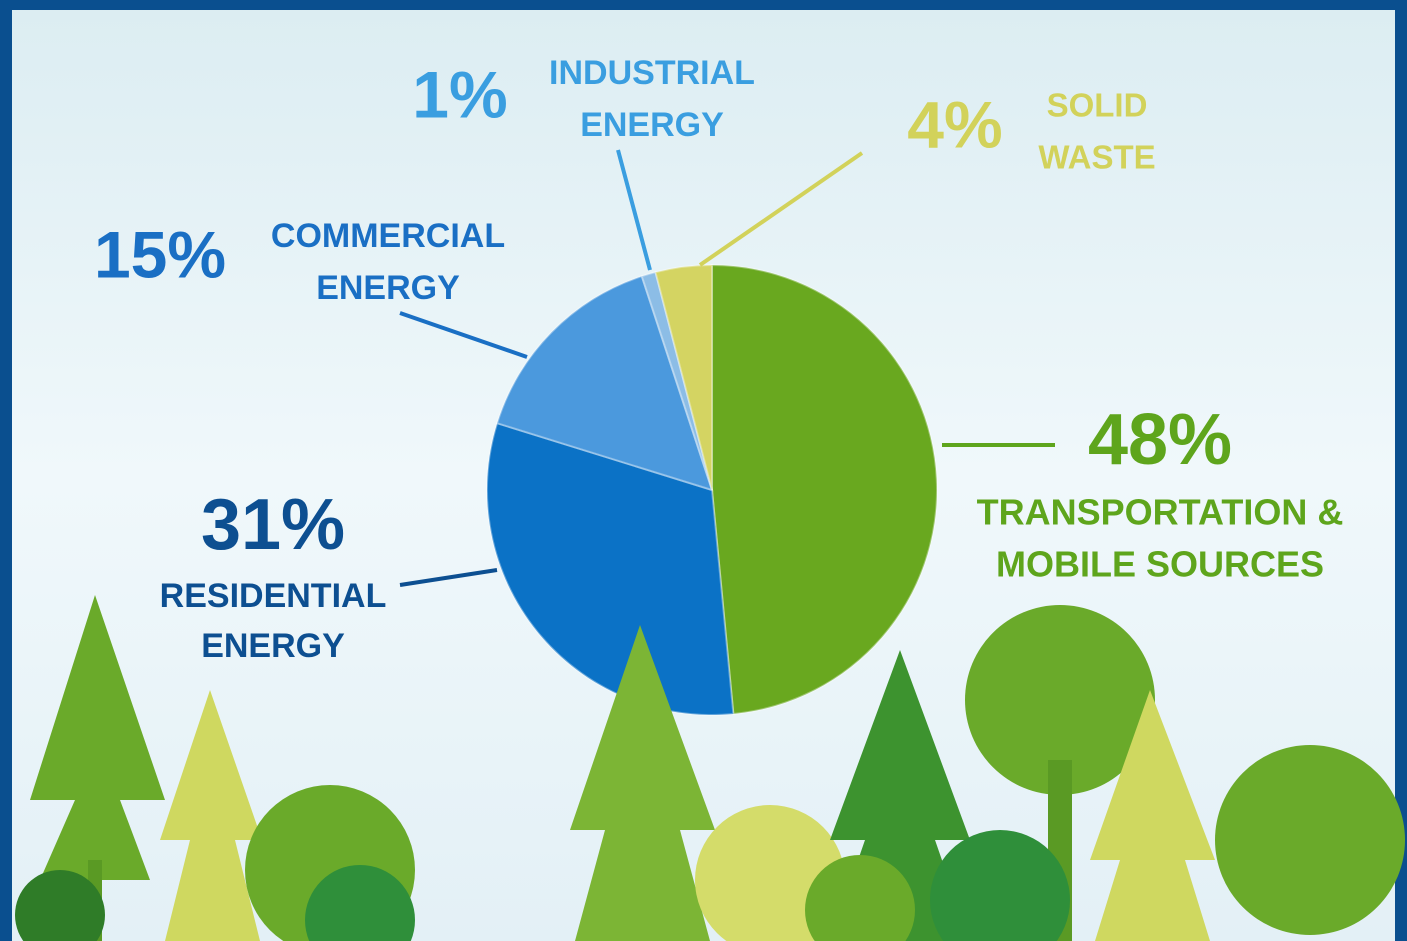  I want to click on value-label: 1%, so click(459, 94).